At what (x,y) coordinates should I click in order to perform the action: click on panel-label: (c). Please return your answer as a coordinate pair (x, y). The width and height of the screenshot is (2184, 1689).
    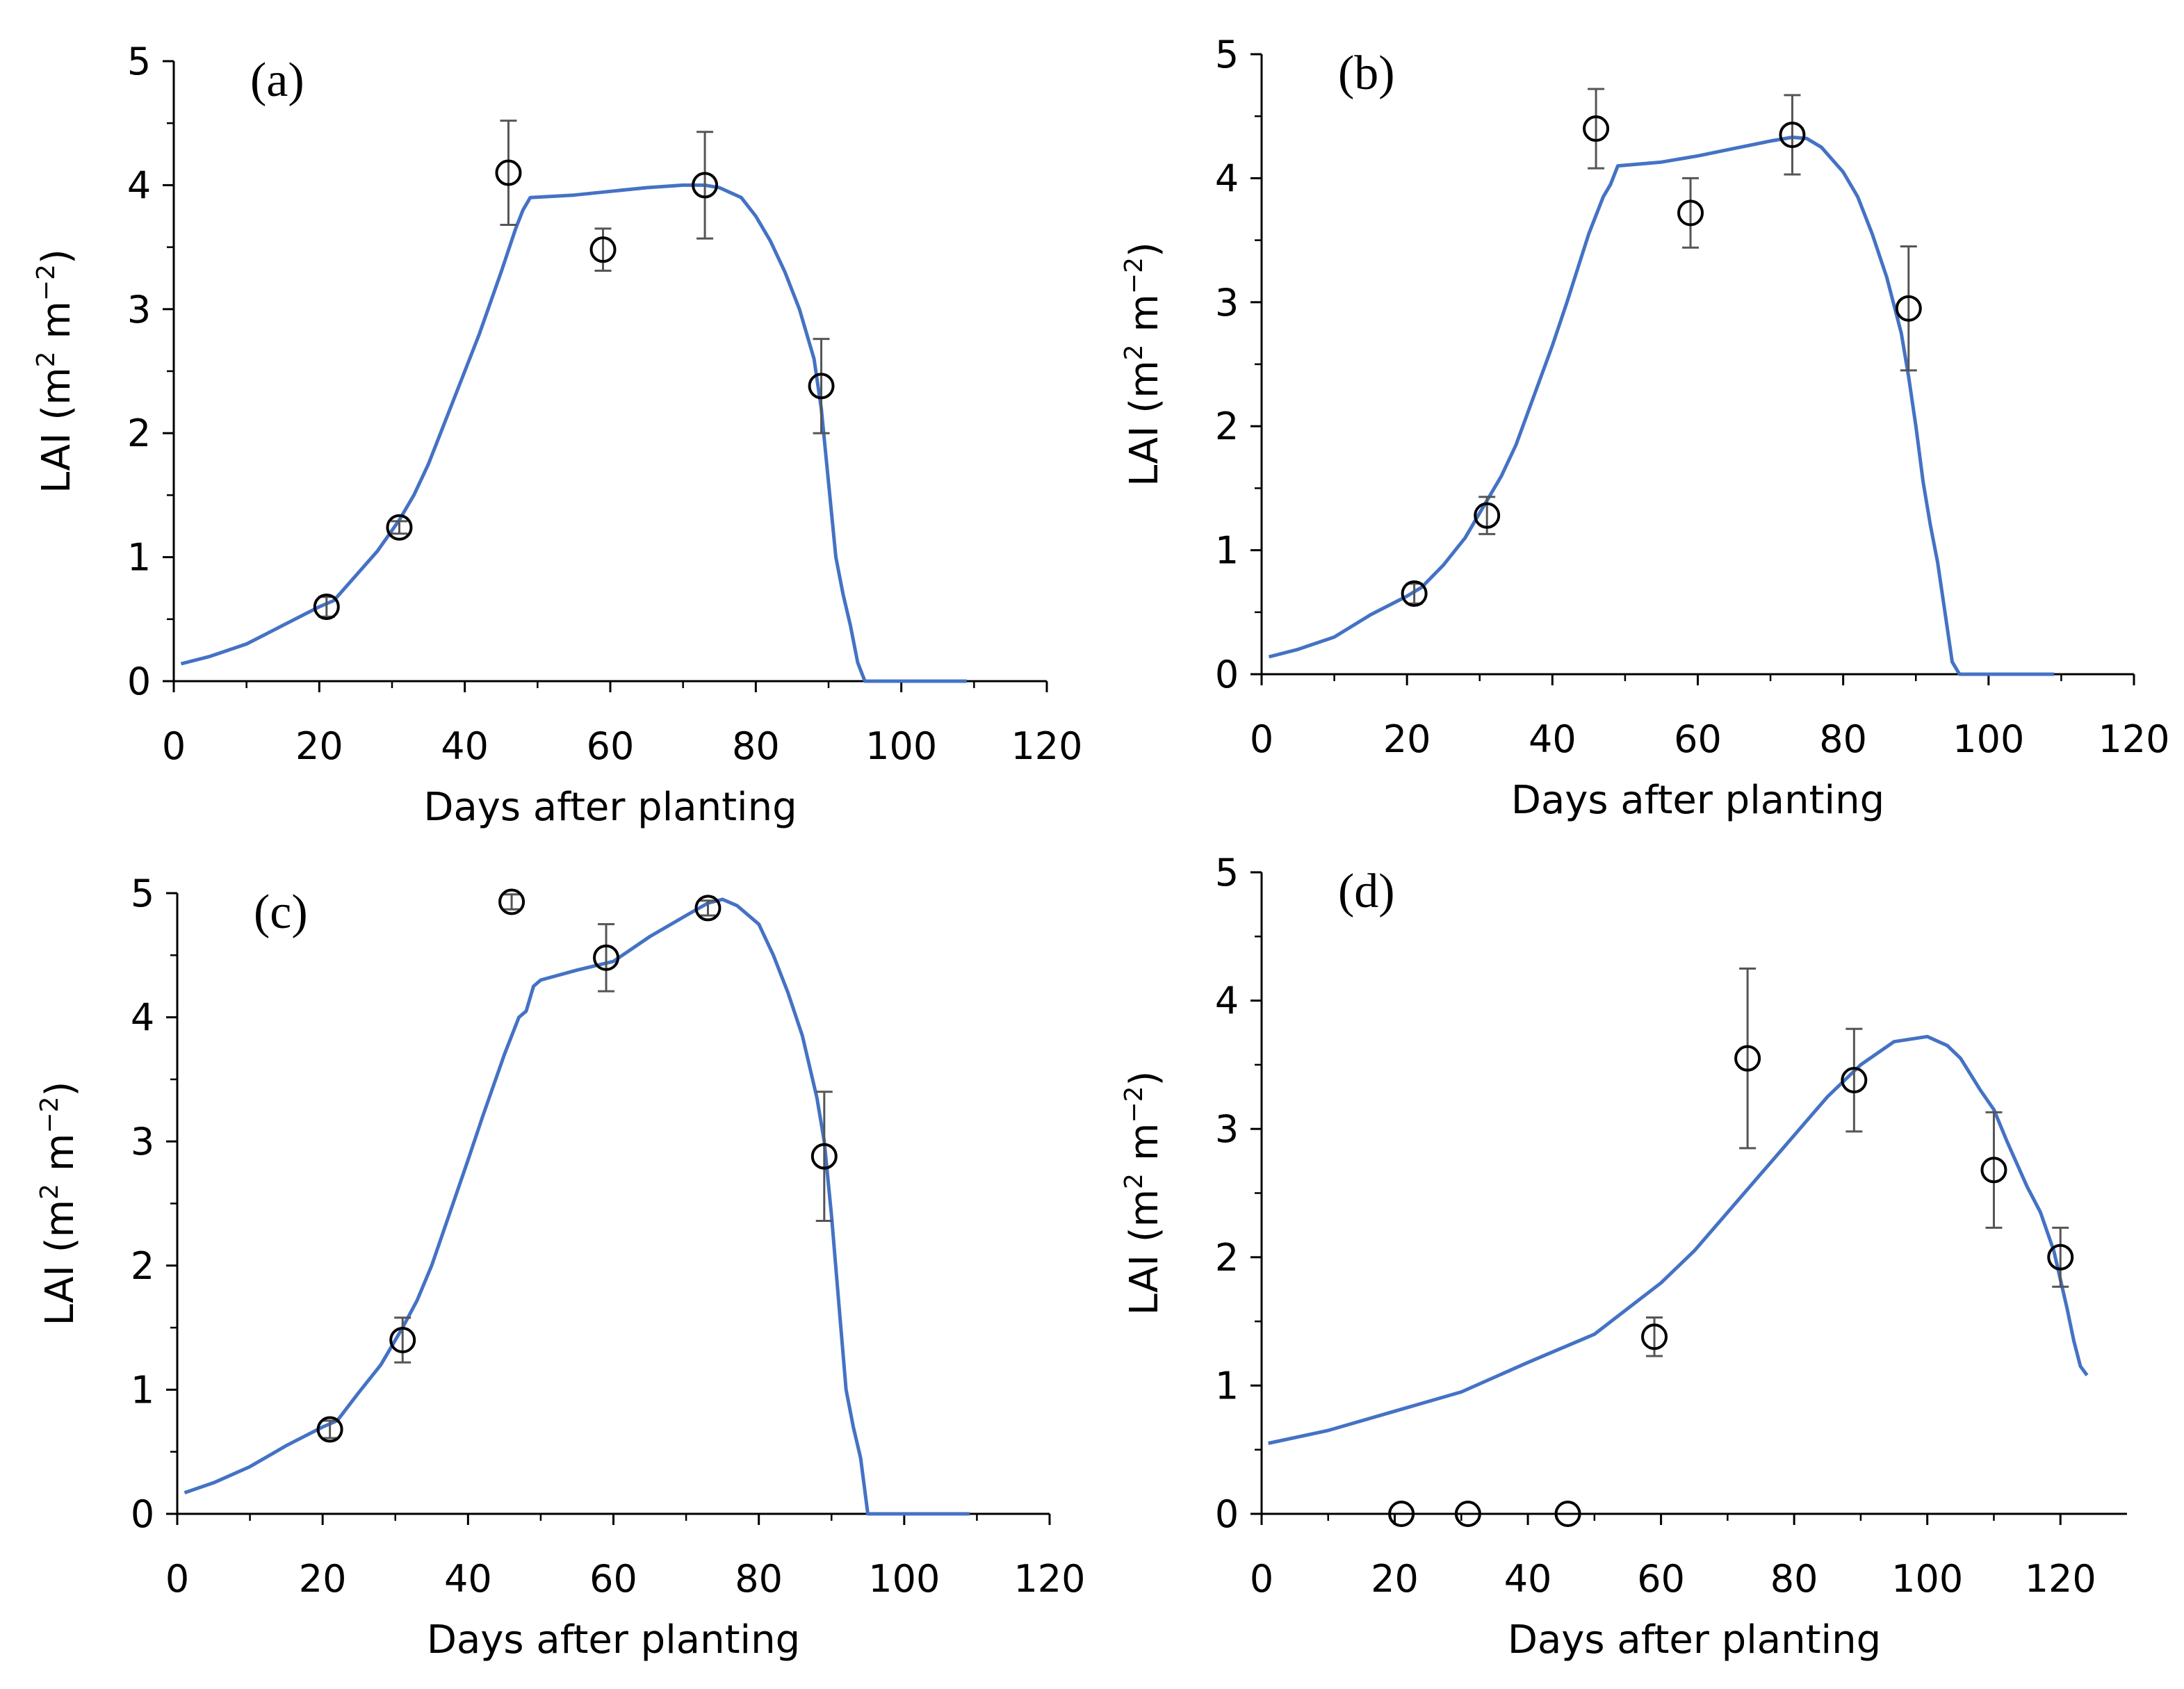
    Looking at the image, I should click on (281, 912).